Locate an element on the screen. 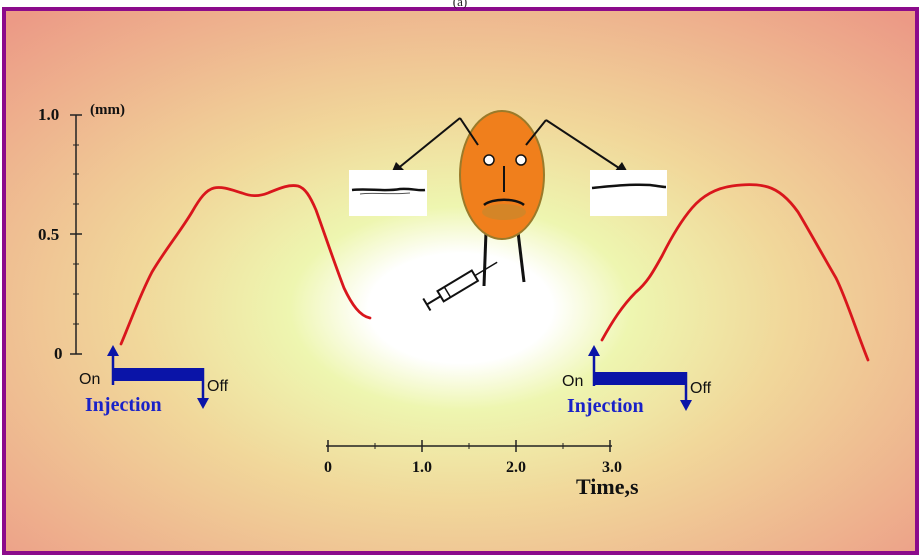 Image resolution: width=921 pixels, height=557 pixels. time-tick-label: 3.0 is located at coordinates (612, 467).